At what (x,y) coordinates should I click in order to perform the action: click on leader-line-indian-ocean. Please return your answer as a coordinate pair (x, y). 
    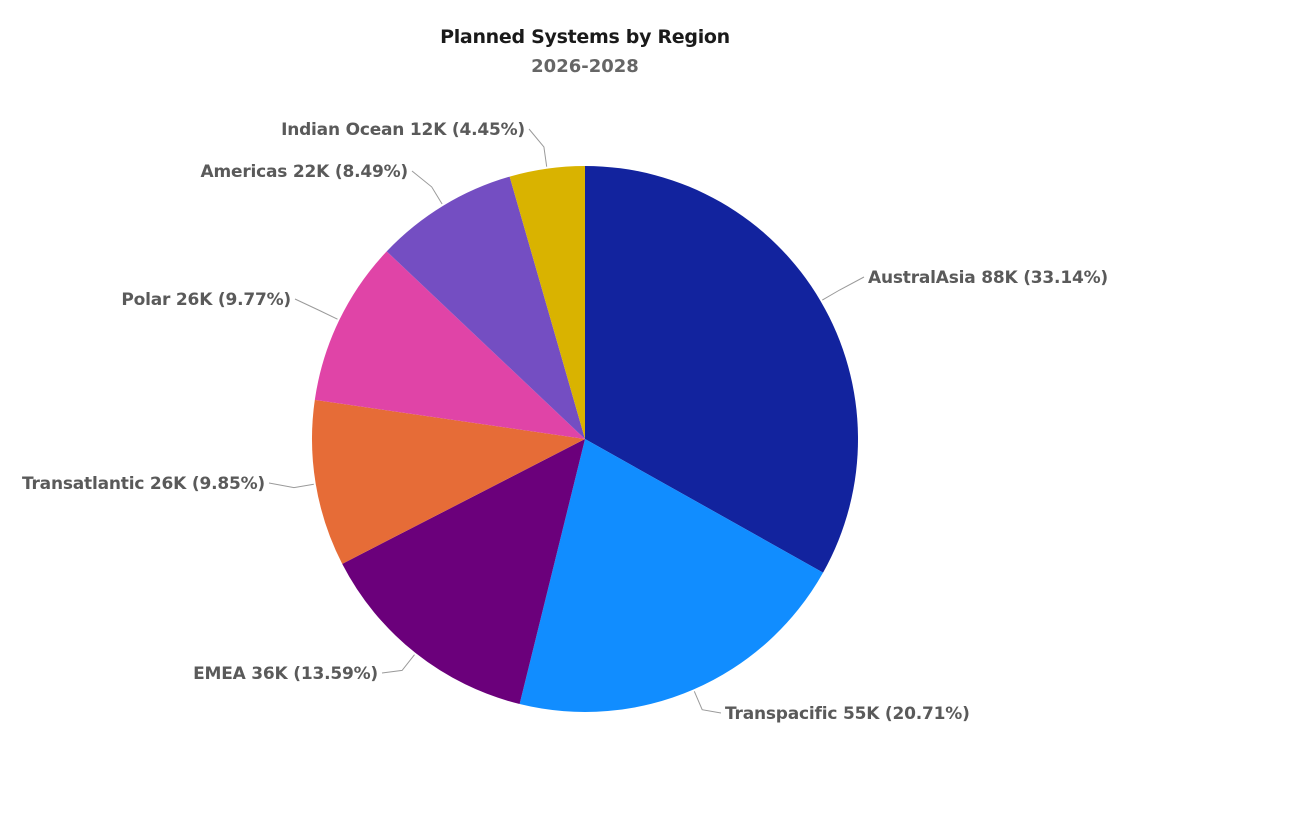
    Looking at the image, I should click on (538, 147).